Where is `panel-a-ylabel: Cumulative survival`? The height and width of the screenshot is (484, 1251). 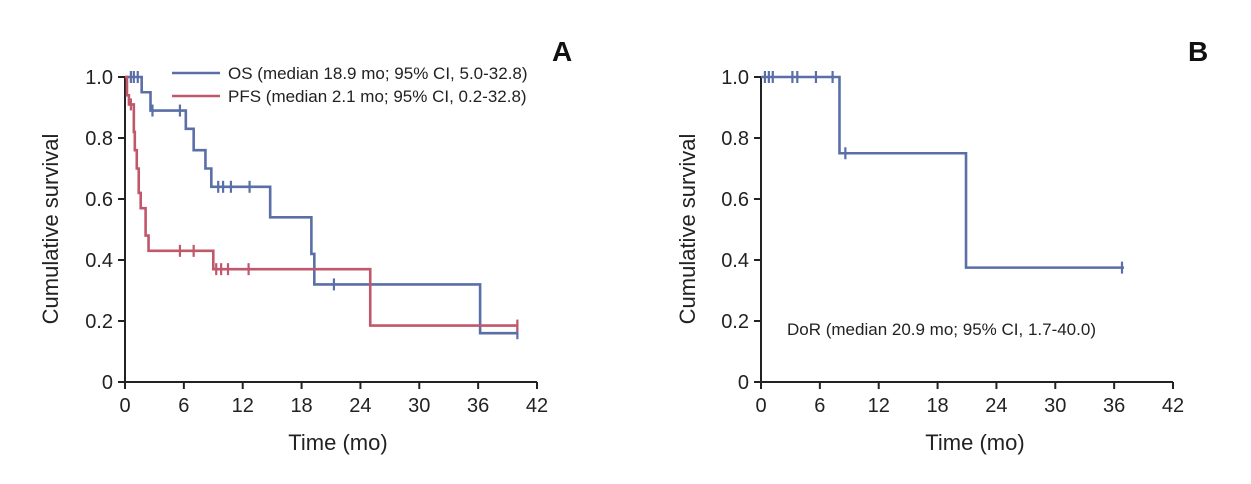
panel-a-ylabel: Cumulative survival is located at coordinates (50, 229).